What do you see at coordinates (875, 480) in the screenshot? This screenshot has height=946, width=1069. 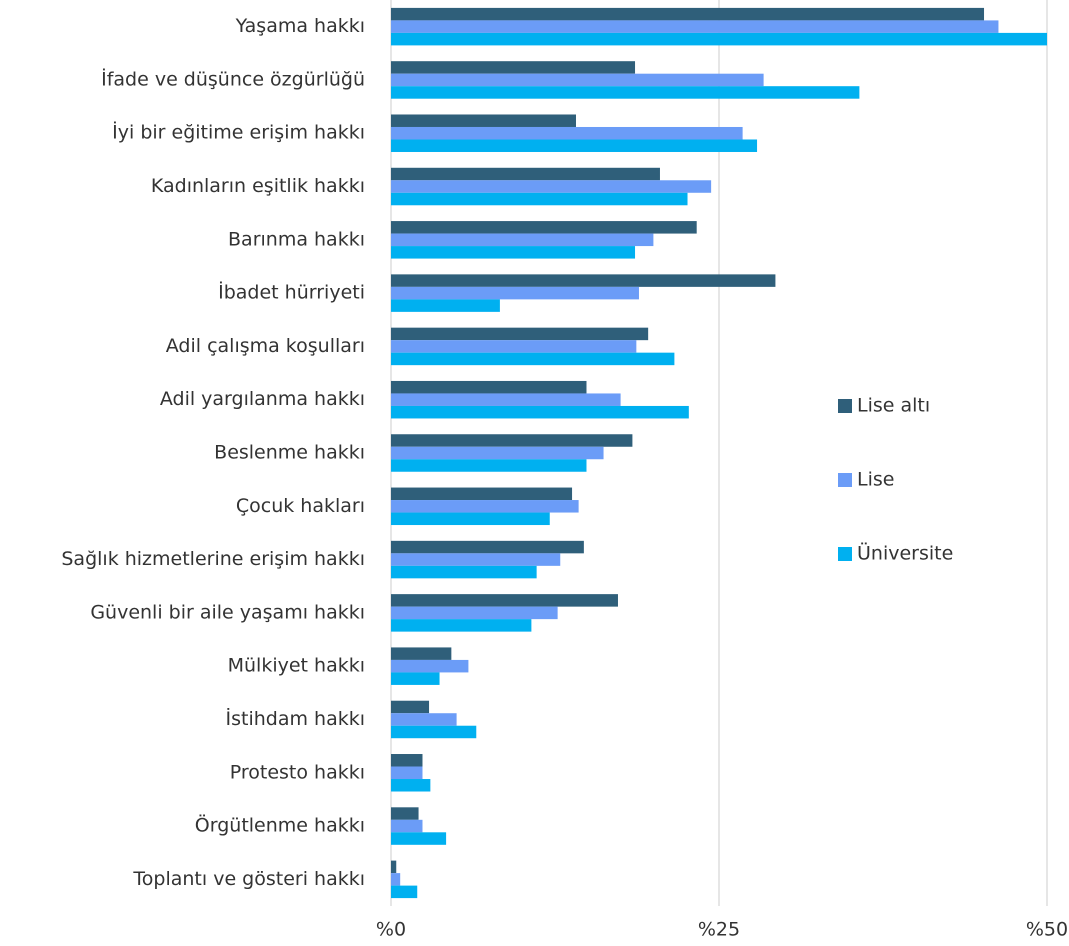 I see `legend-label: Lise` at bounding box center [875, 480].